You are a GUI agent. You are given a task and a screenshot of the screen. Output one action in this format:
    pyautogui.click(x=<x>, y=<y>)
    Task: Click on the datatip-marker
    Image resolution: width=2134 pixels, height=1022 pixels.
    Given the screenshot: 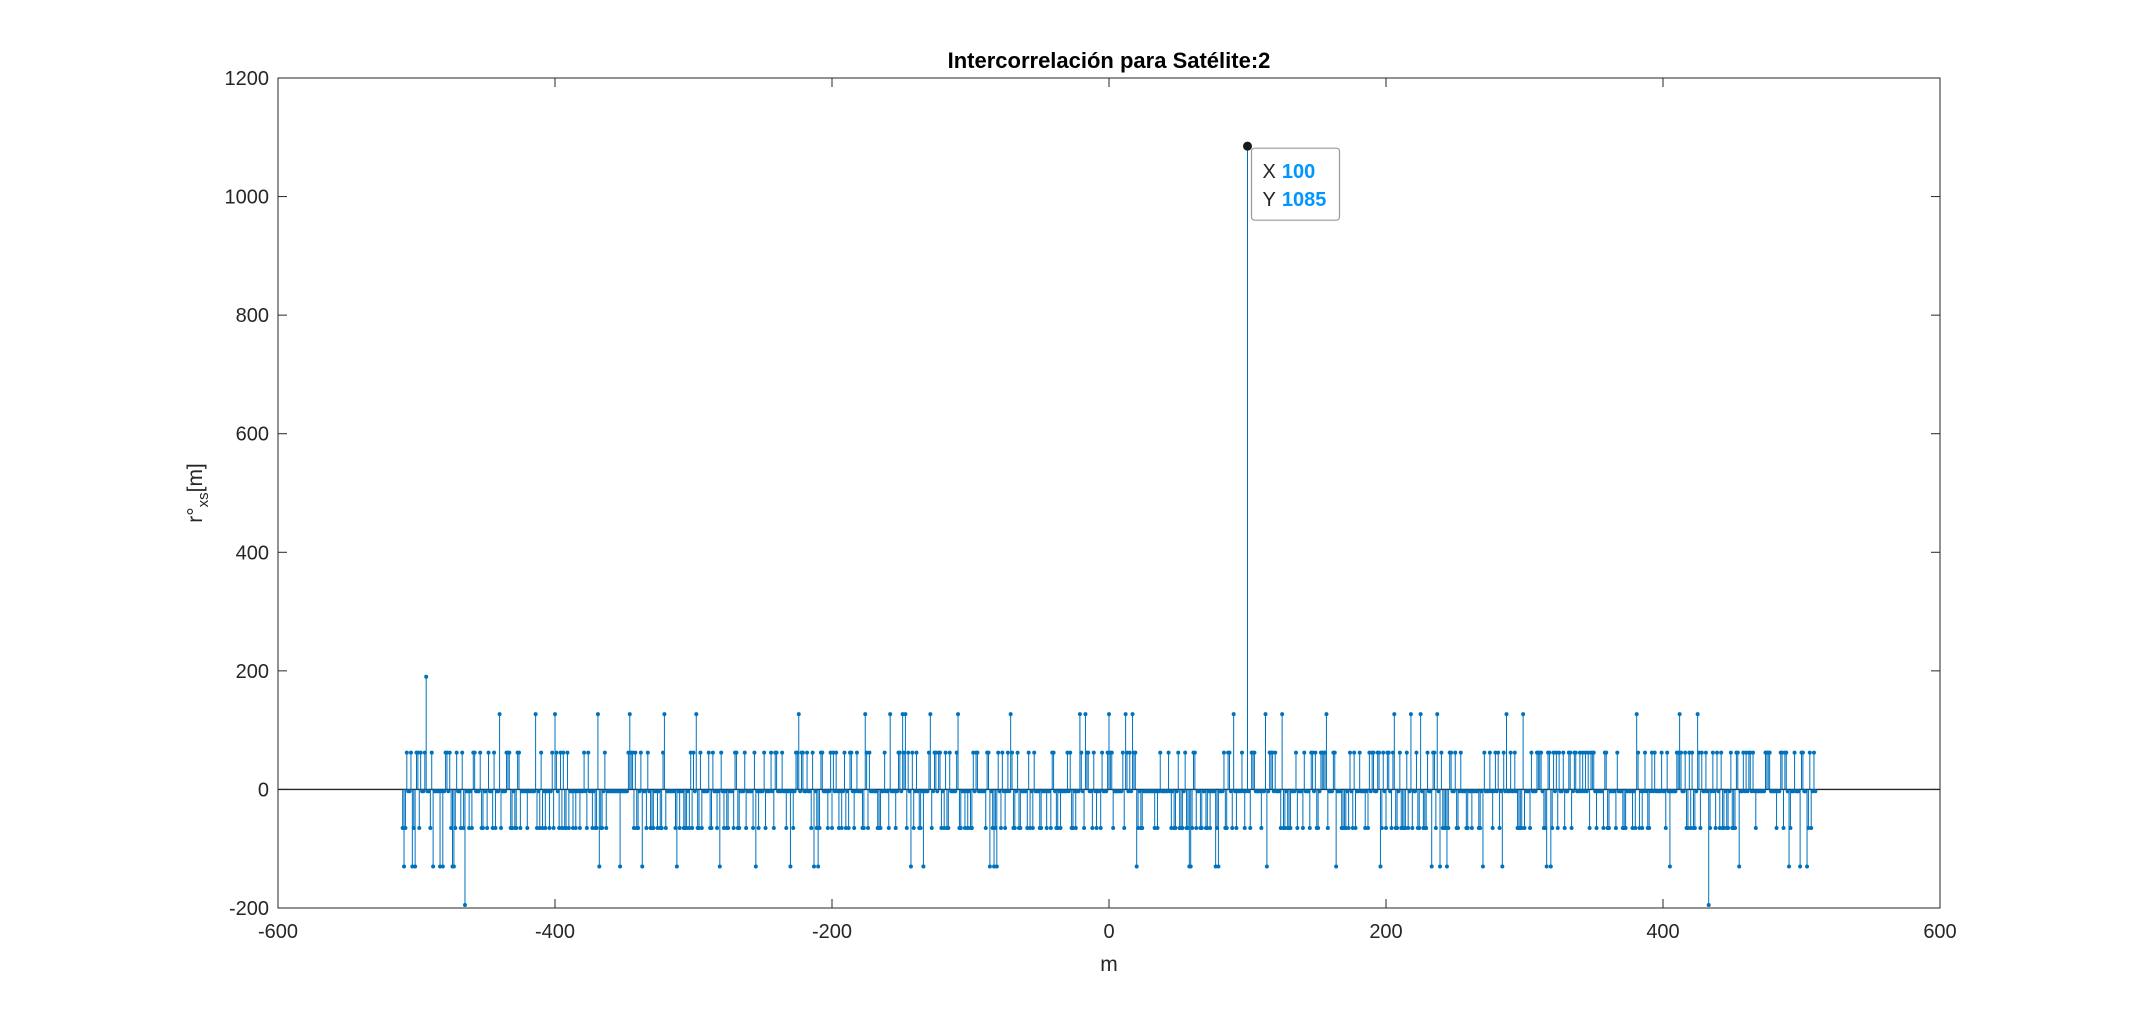 What is the action you would take?
    pyautogui.click(x=1247, y=146)
    